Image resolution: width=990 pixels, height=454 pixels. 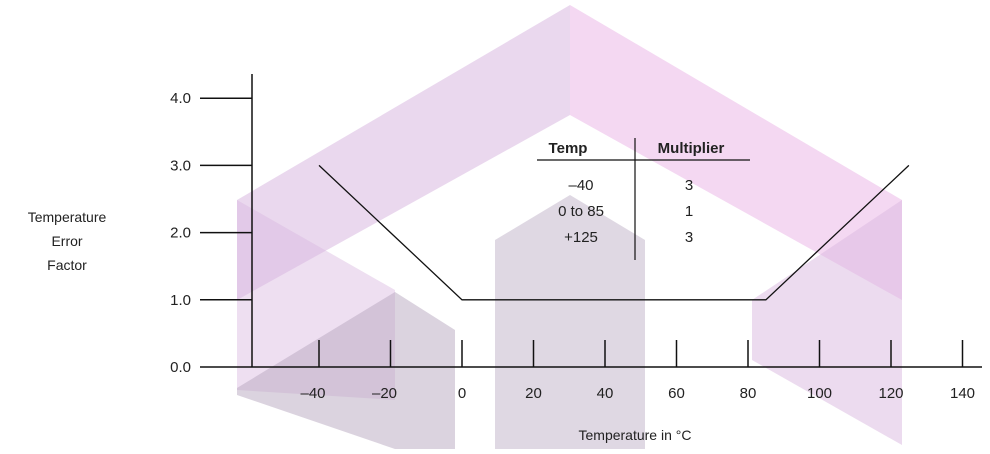 I want to click on table-cell-mult-1: 3, so click(x=689, y=185).